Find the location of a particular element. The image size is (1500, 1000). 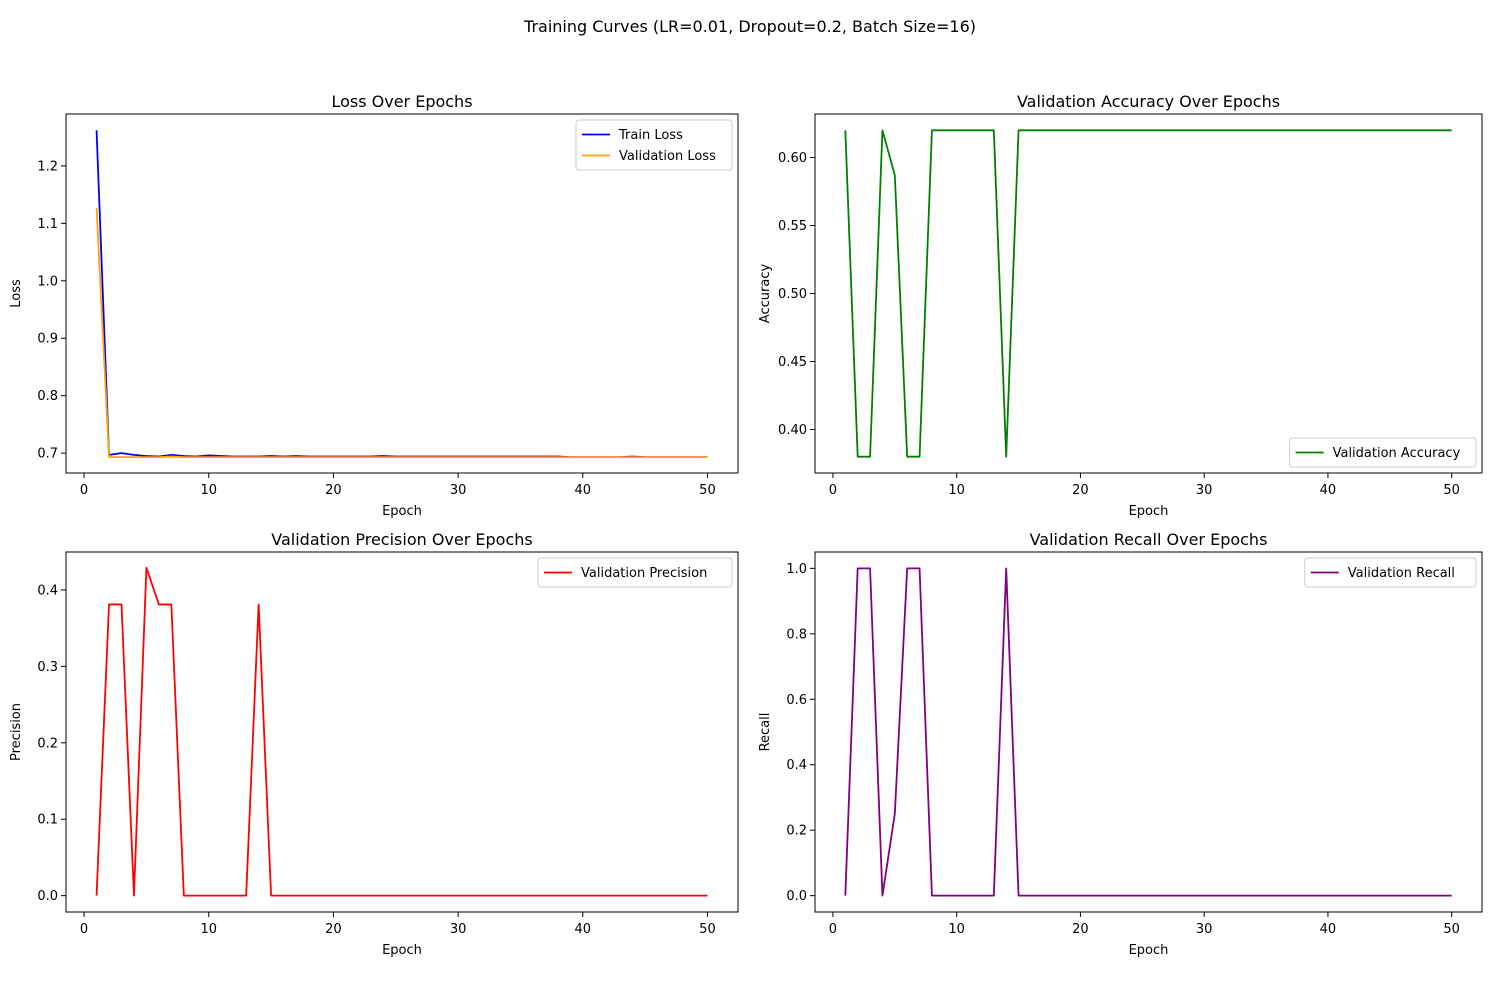

loss-legend-label: Validation Loss is located at coordinates (667, 156).